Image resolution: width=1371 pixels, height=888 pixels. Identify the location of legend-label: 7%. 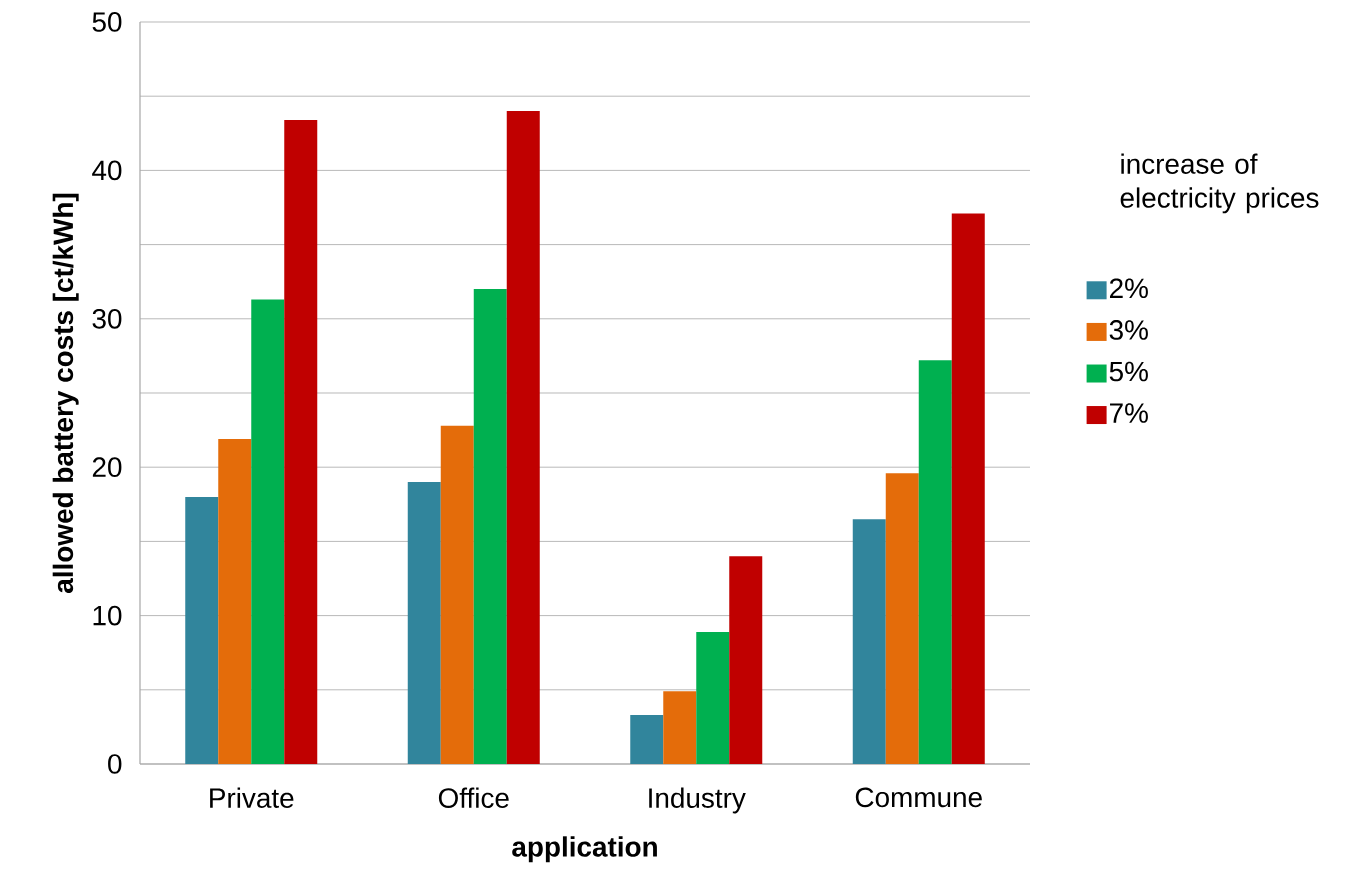
(1129, 413).